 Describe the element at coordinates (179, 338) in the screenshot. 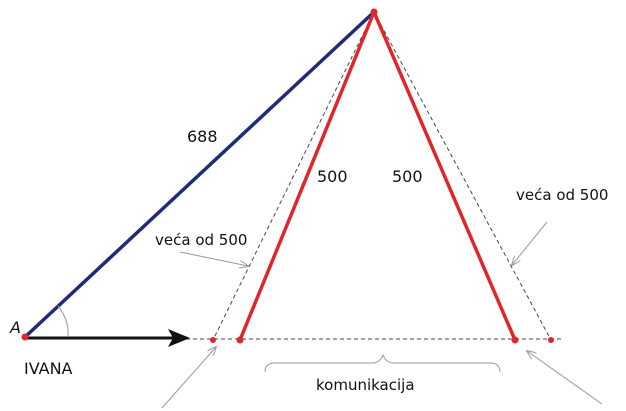

I see `arrow-head` at that location.